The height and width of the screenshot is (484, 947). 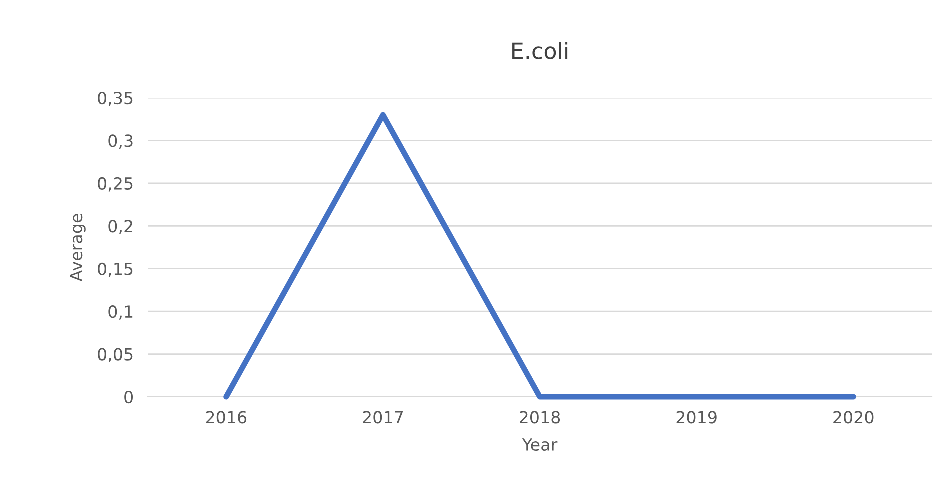 What do you see at coordinates (540, 51) in the screenshot?
I see `chart-title: E.coli` at bounding box center [540, 51].